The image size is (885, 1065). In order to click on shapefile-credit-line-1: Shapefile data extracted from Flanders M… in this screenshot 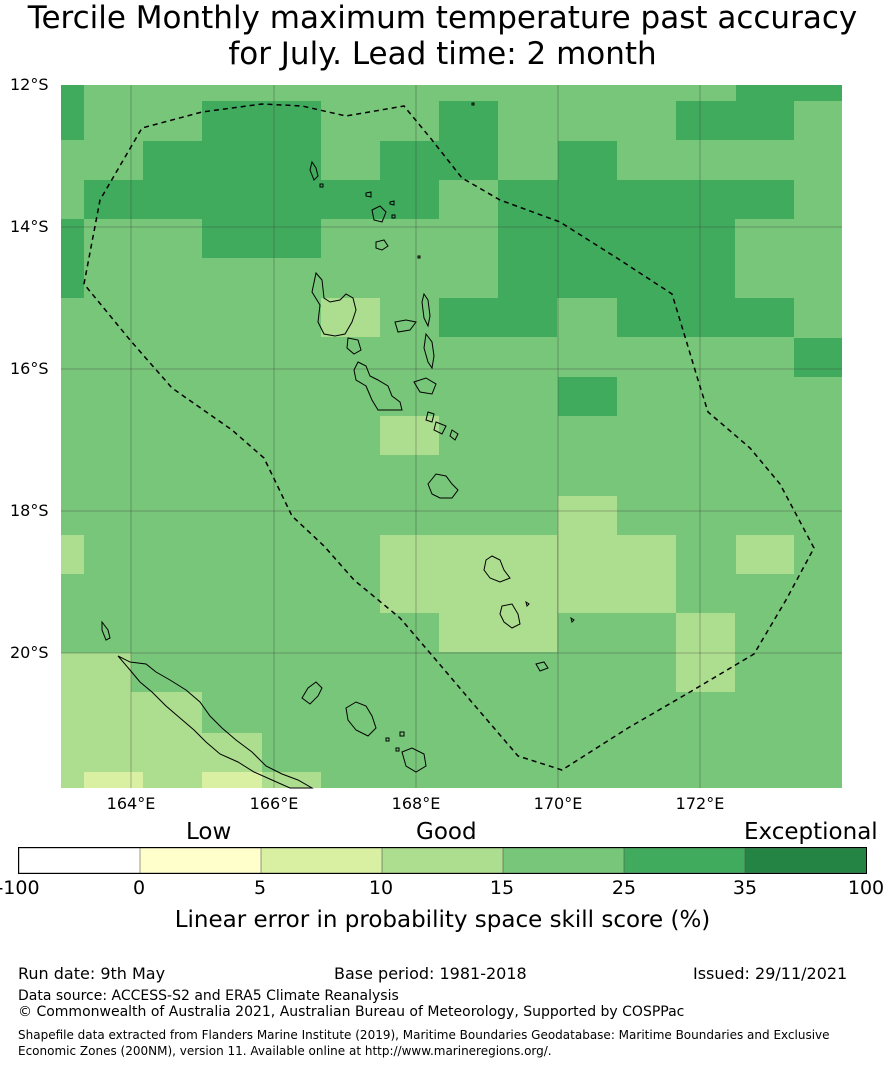, I will do `click(424, 1035)`.